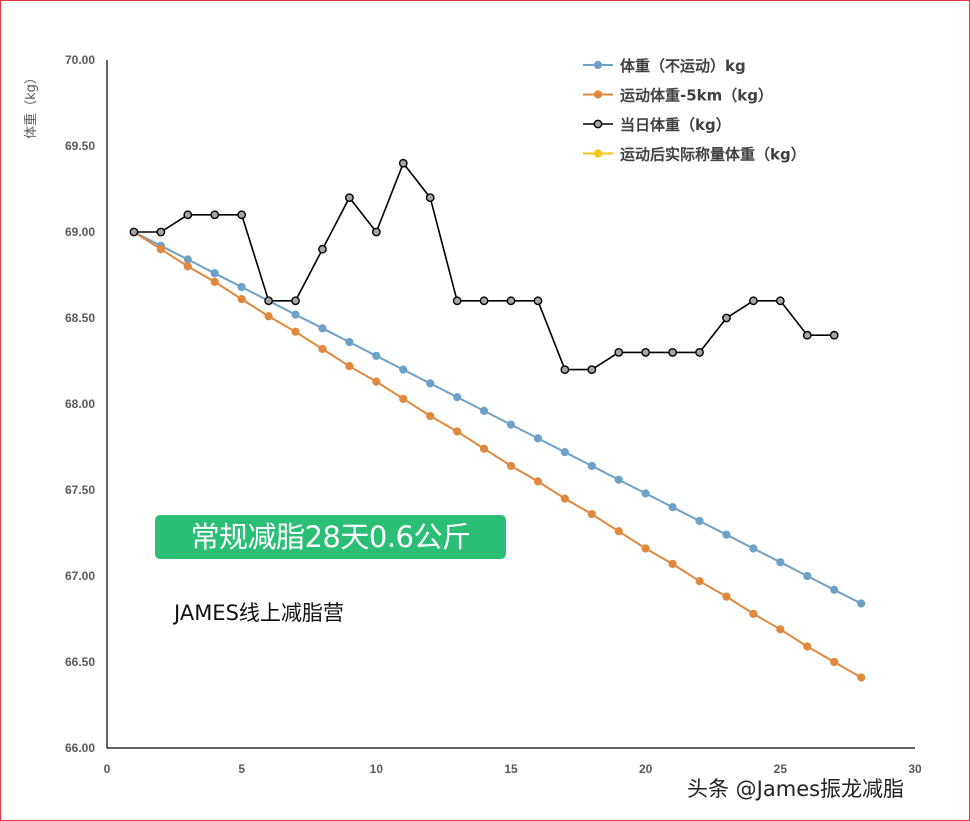  Describe the element at coordinates (675, 125) in the screenshot. I see `legend-label-2: 当日体重（kg）` at that location.